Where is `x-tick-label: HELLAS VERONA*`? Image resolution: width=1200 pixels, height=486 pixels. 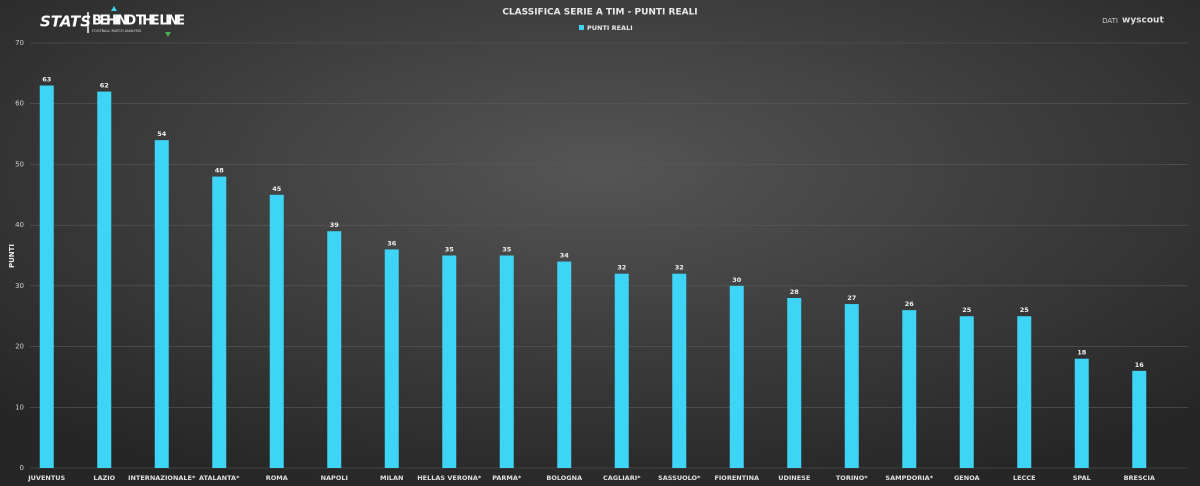
x-tick-label: HELLAS VERONA* is located at coordinates (449, 478).